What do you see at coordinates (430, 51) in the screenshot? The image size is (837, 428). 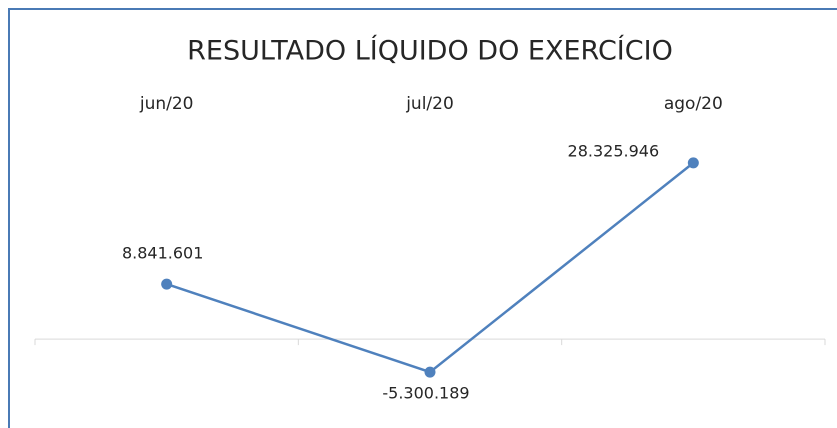 I see `chart-title: RESULTADO LÍQUIDO DO EXERCÍCIO` at bounding box center [430, 51].